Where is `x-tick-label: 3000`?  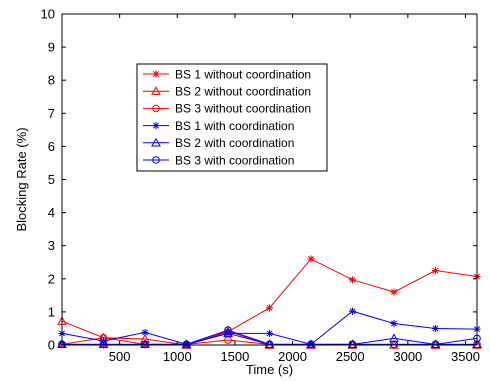 x-tick-label: 3000 is located at coordinates (407, 356).